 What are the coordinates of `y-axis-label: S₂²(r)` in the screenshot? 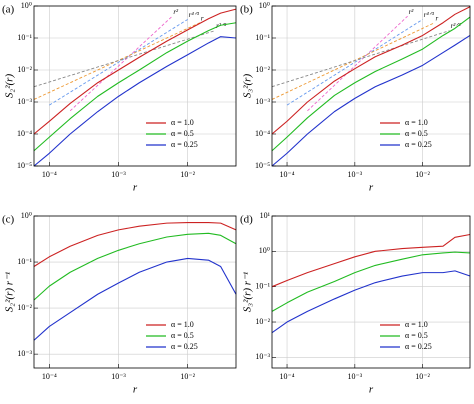 It's located at (10, 86).